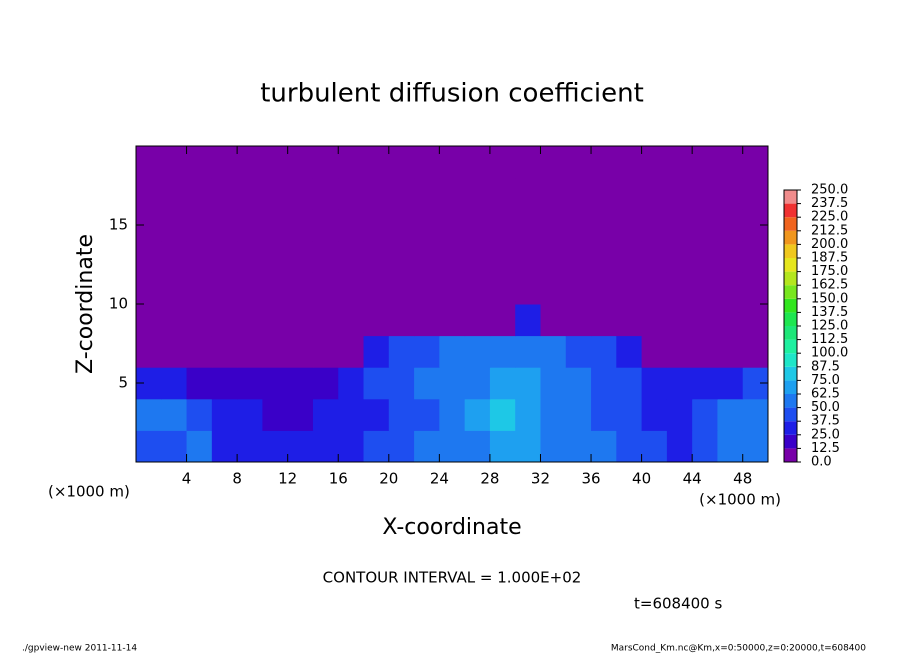  I want to click on x-tick-label: 8, so click(237, 479).